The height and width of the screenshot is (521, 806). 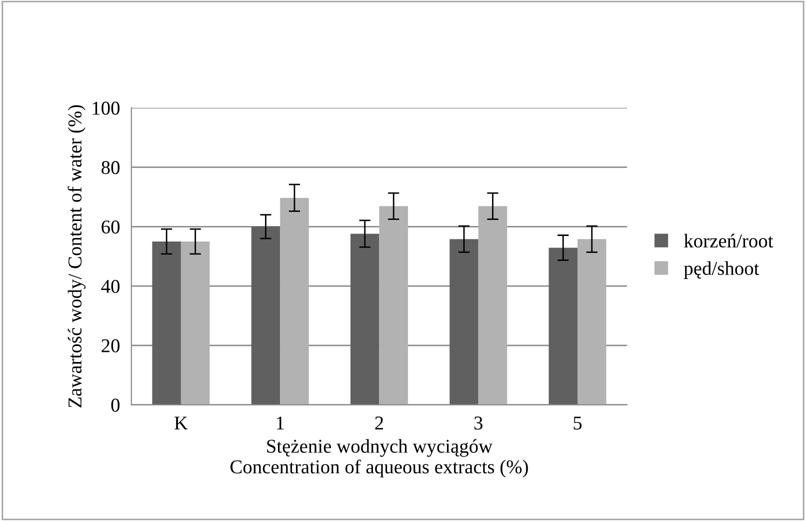 What do you see at coordinates (280, 423) in the screenshot?
I see `x-tick-label: 1` at bounding box center [280, 423].